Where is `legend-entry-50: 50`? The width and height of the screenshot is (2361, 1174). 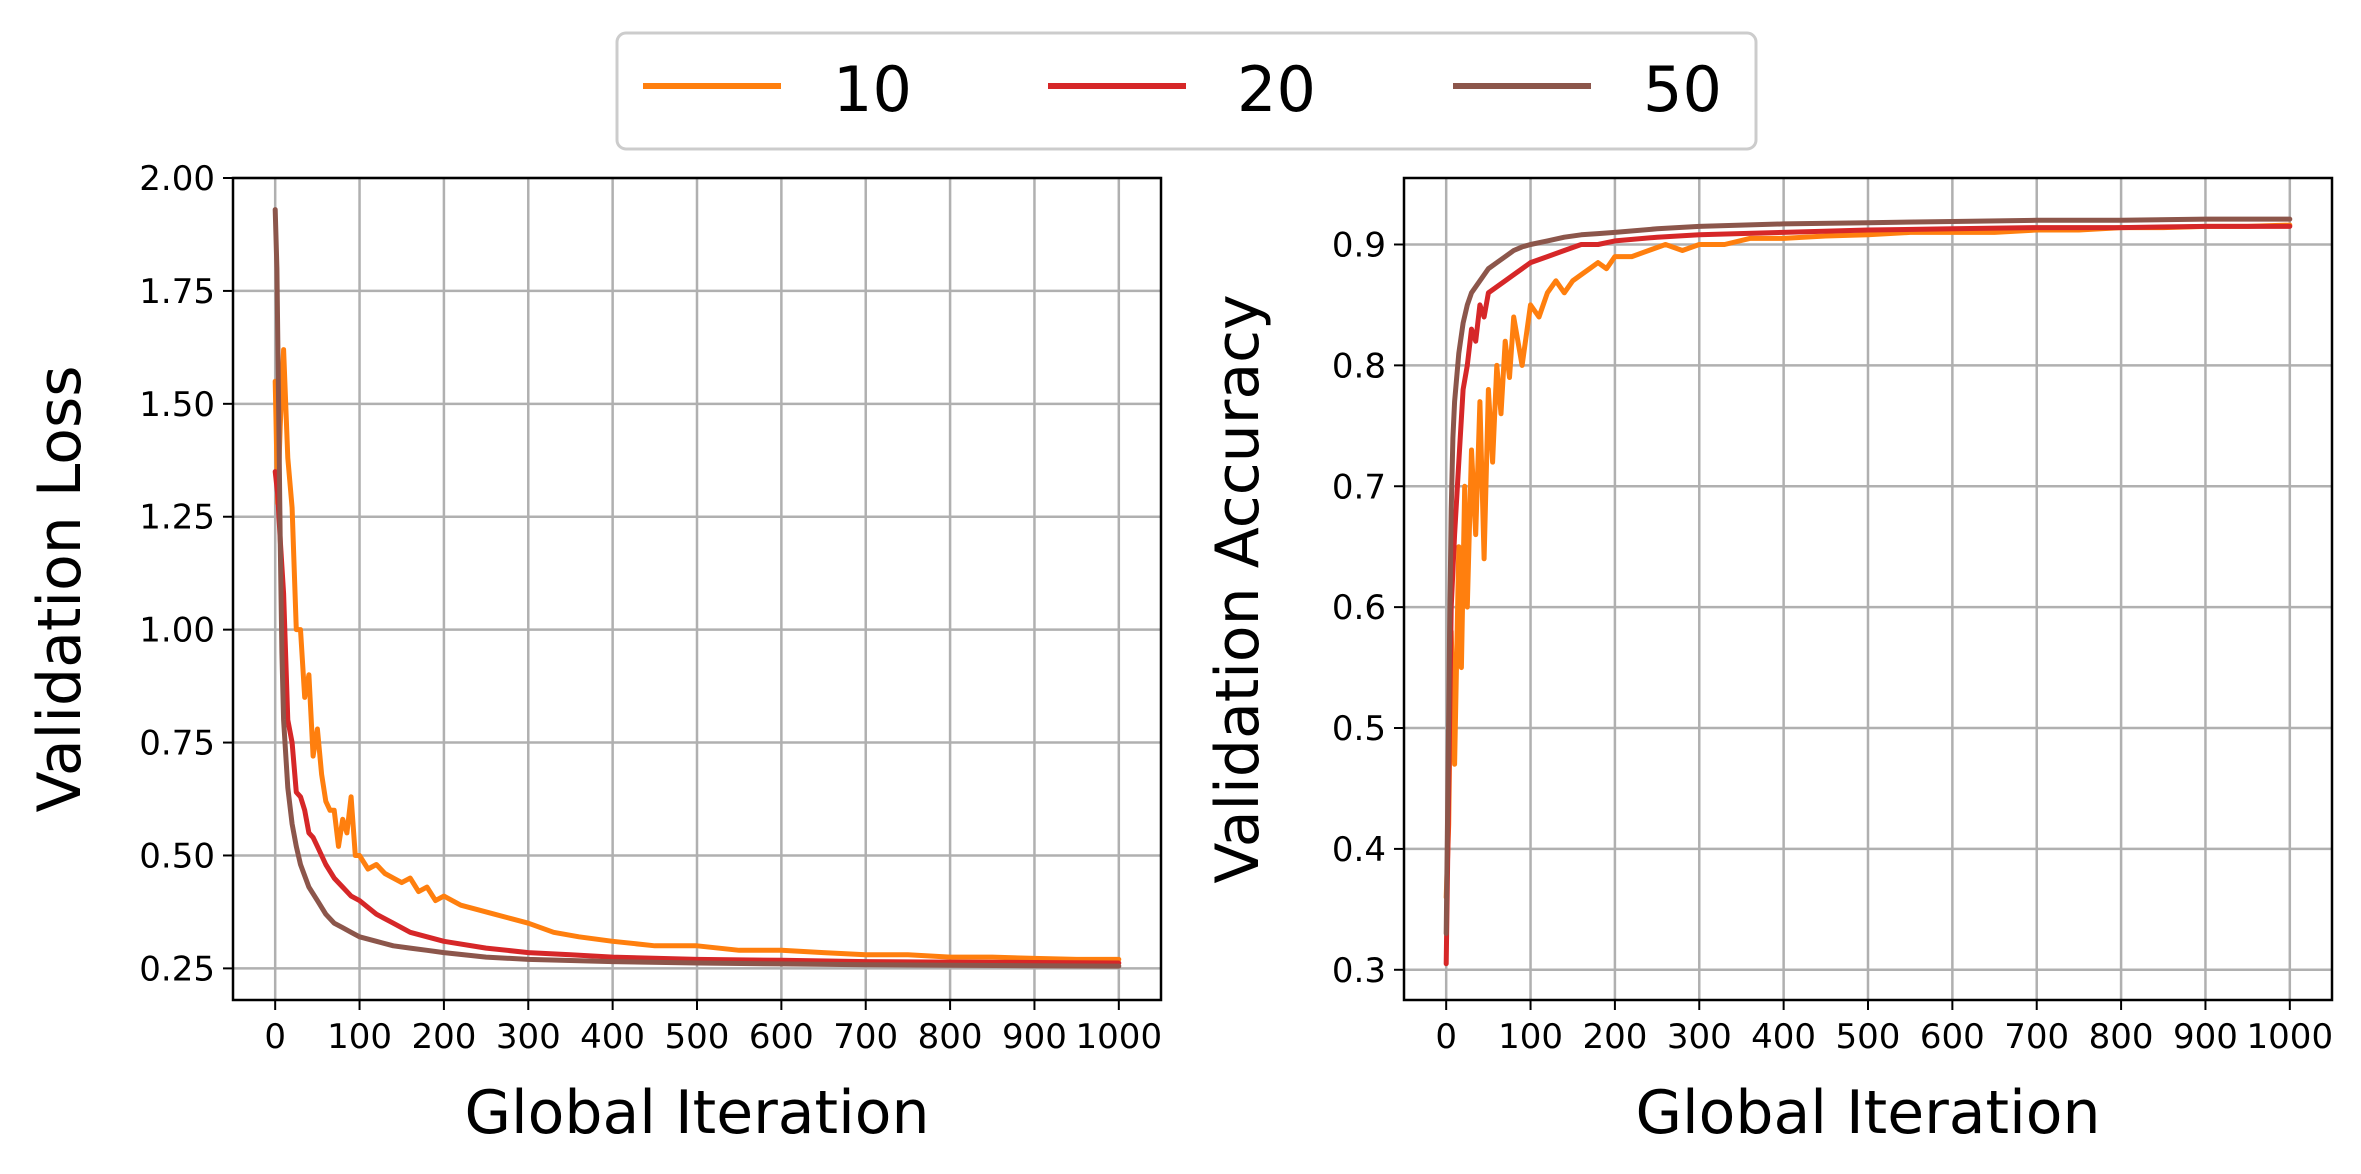 legend-entry-50: 50 is located at coordinates (1587, 89).